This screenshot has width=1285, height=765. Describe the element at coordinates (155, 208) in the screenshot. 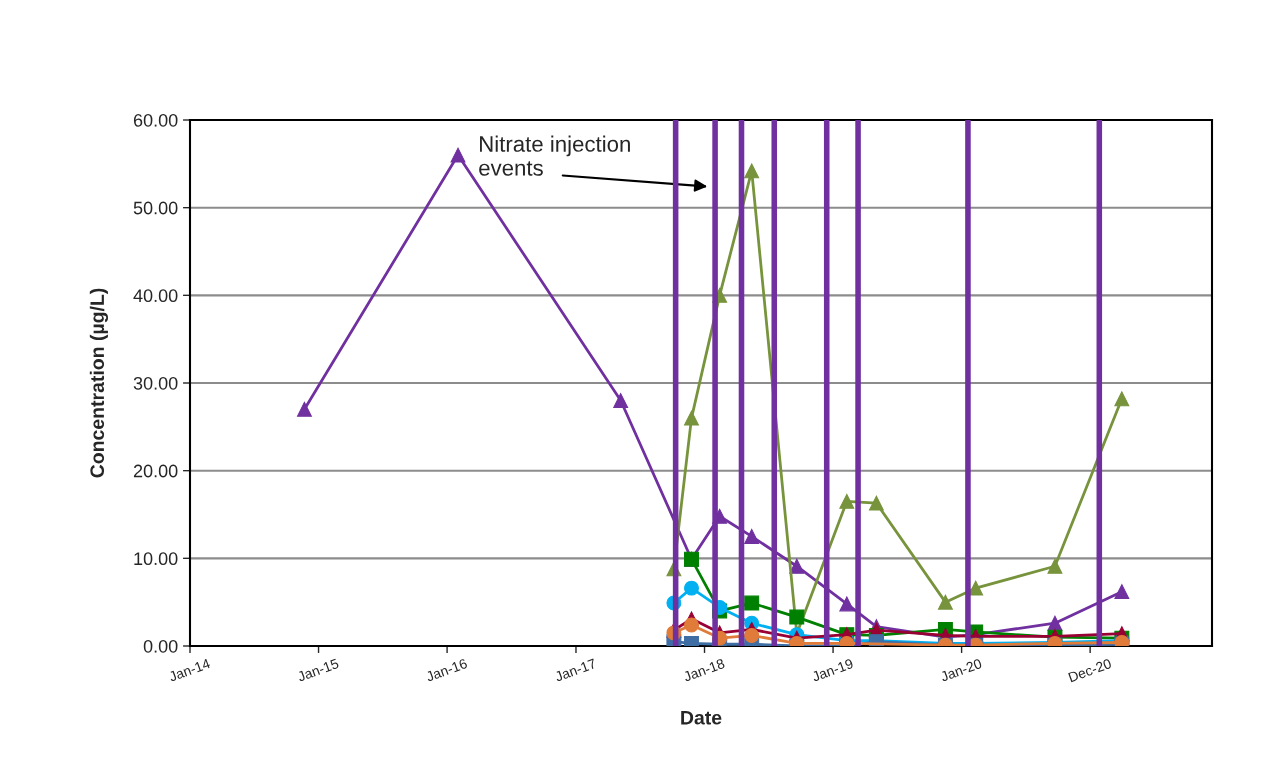

I see `y-tick-label: 50.00` at that location.